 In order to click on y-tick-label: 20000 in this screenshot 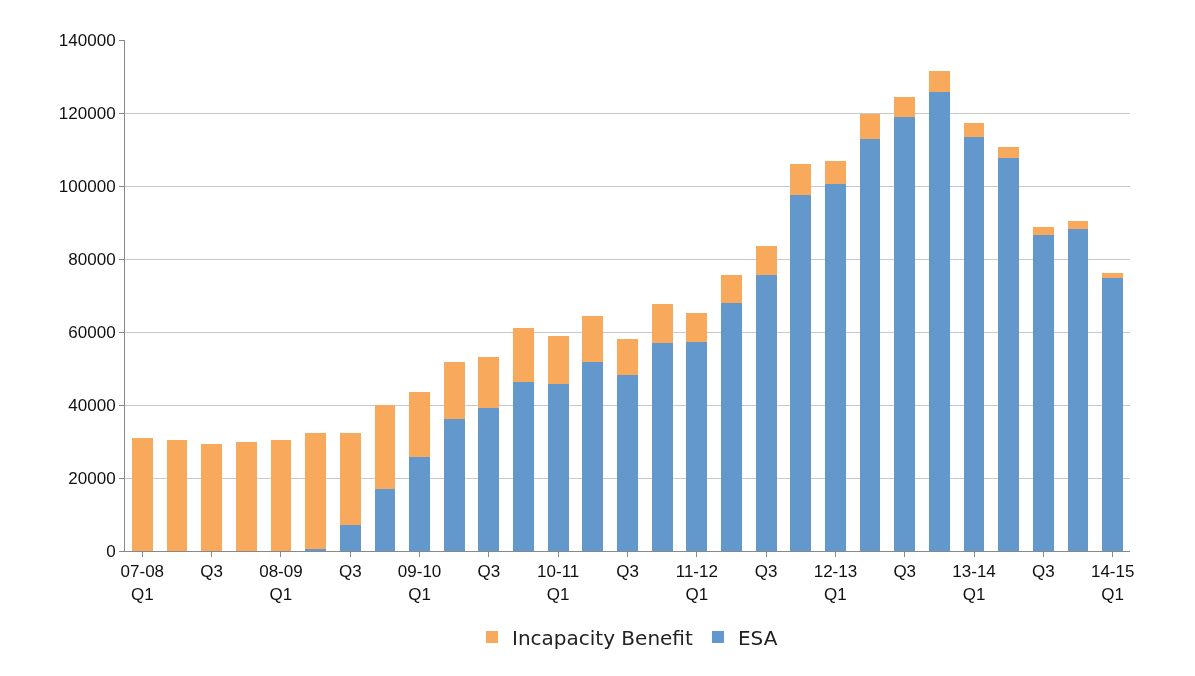, I will do `click(92, 478)`.